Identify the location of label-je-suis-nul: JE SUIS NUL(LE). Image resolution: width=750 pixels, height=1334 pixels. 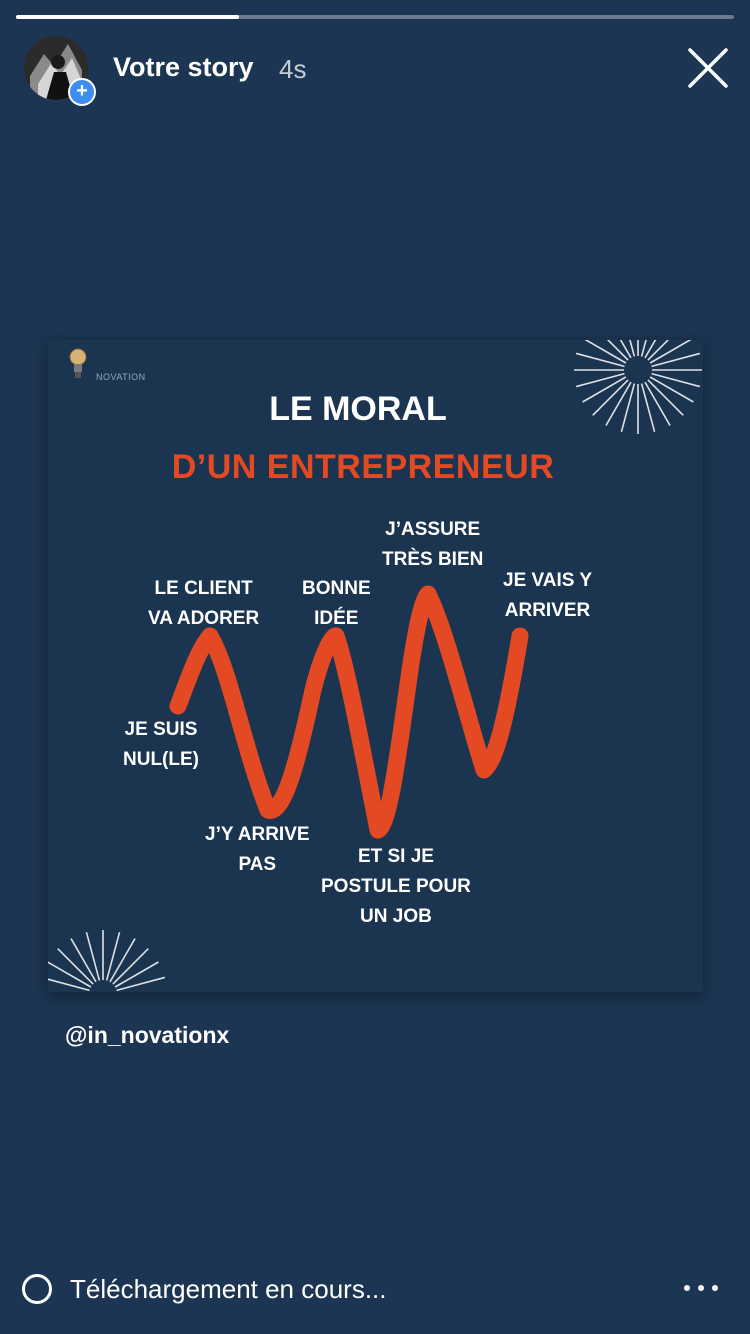
(161, 745).